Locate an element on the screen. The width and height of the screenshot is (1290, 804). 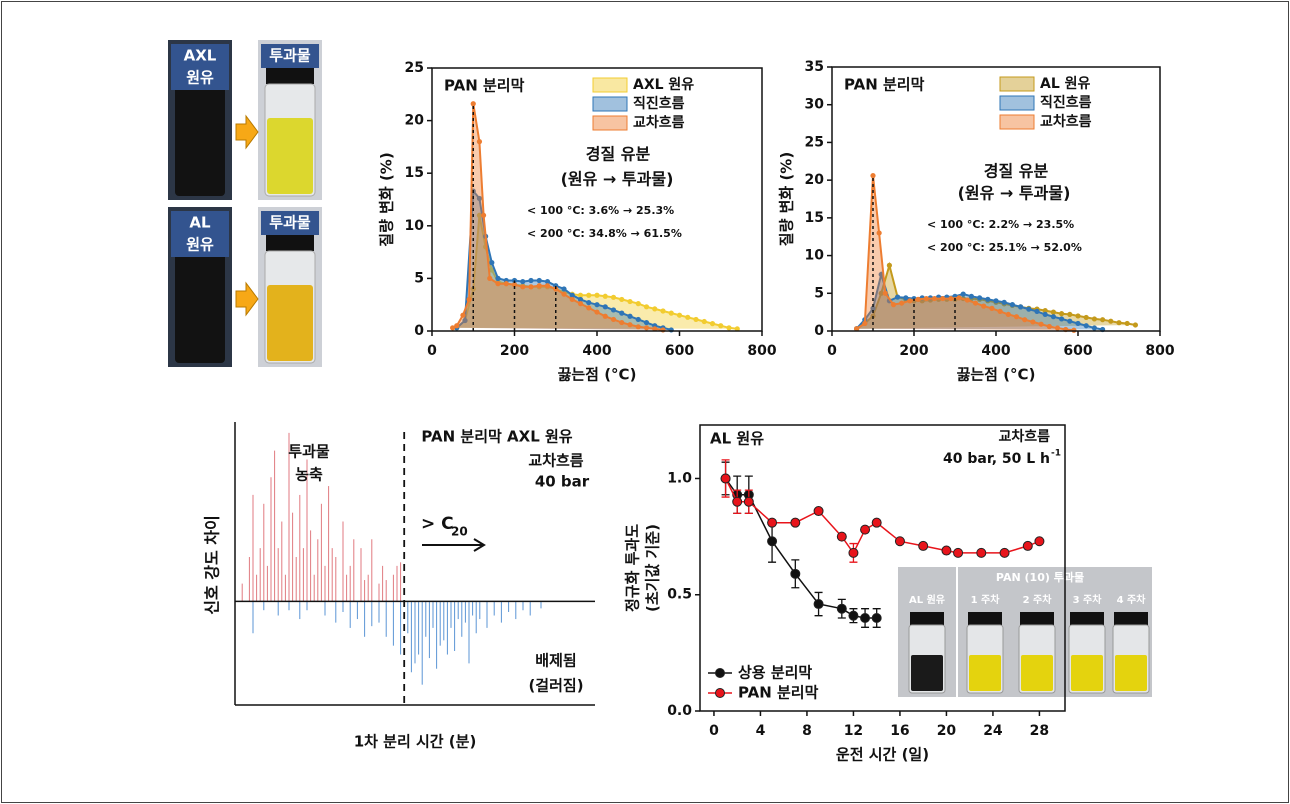
inset-label: 1 주차 is located at coordinates (986, 599).